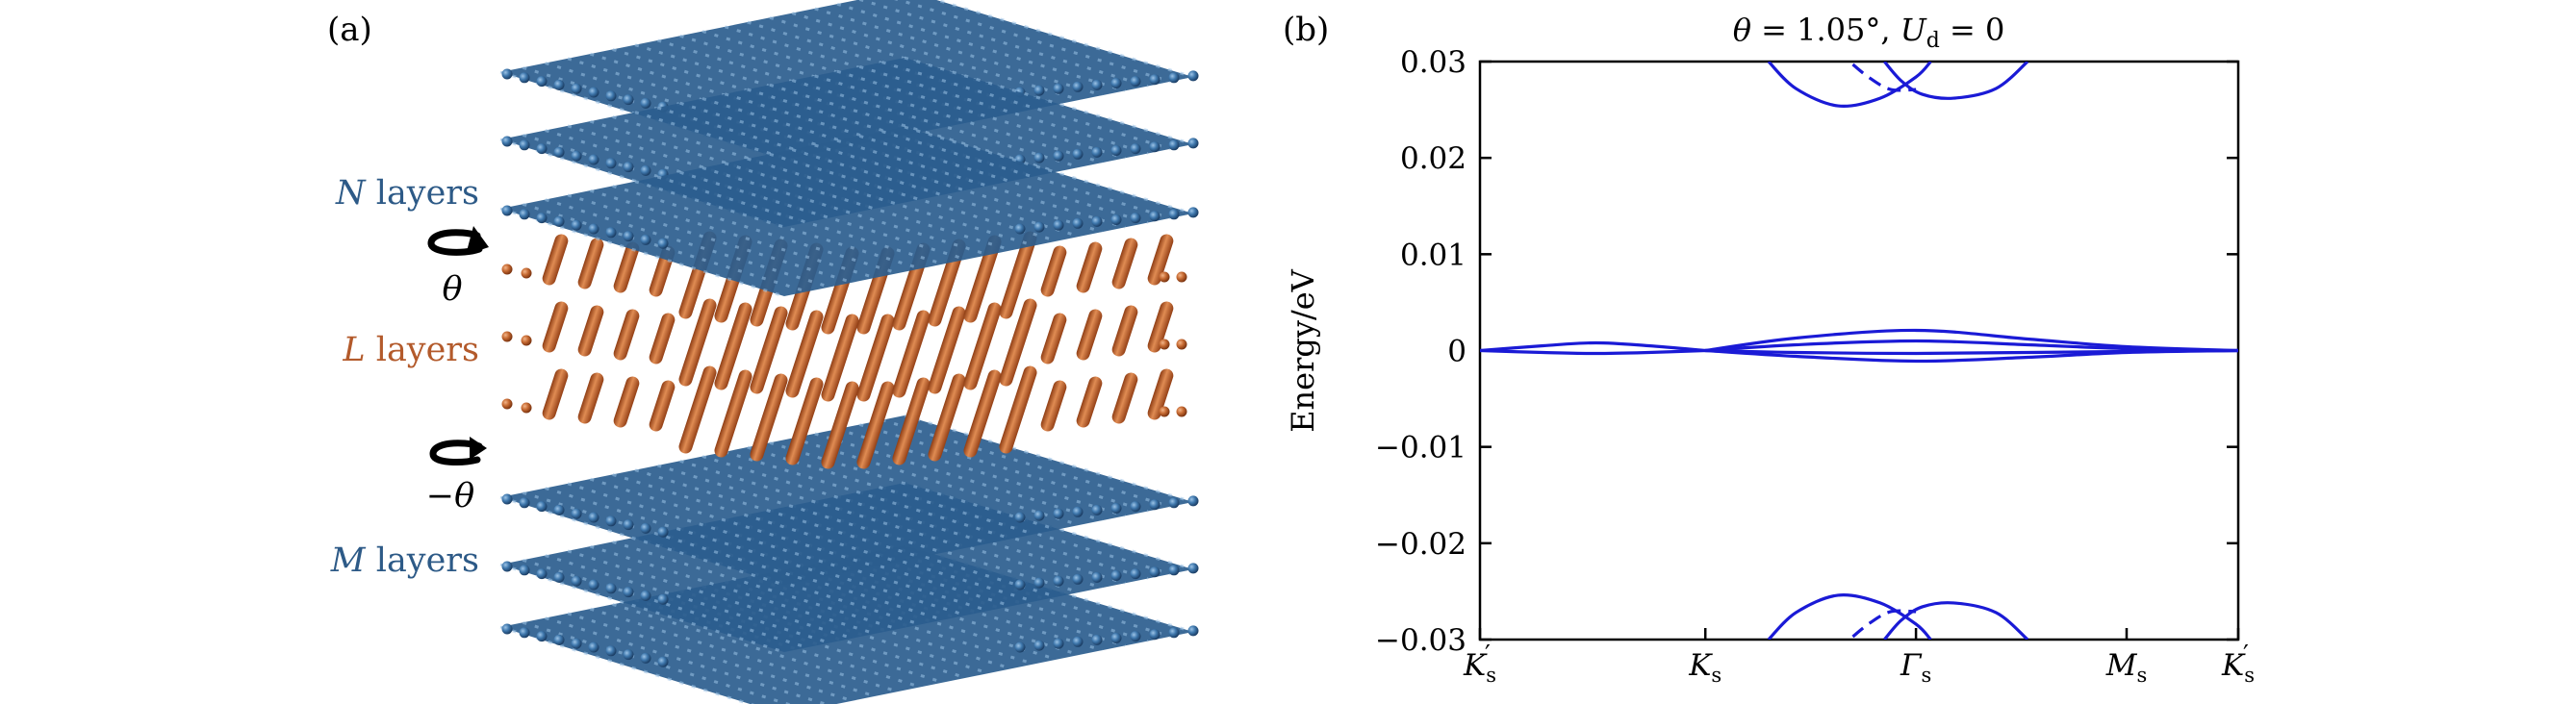 This screenshot has height=704, width=2576. I want to click on y-tick-label: −0.02, so click(1421, 544).